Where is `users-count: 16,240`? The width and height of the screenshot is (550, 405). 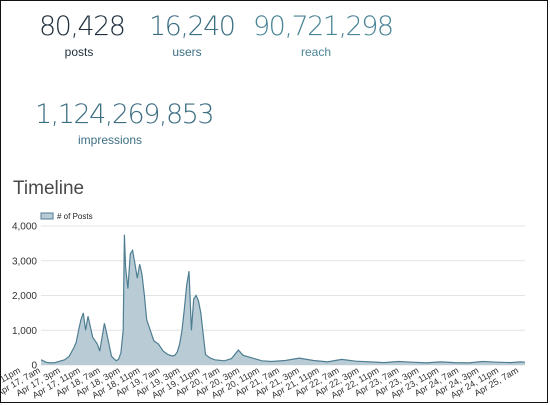 users-count: 16,240 is located at coordinates (192, 26).